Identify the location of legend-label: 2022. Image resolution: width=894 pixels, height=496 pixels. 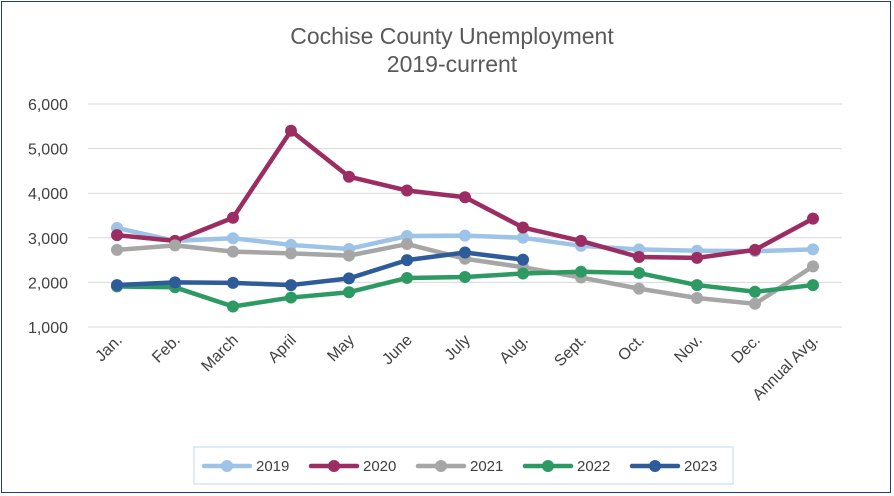
(593, 466).